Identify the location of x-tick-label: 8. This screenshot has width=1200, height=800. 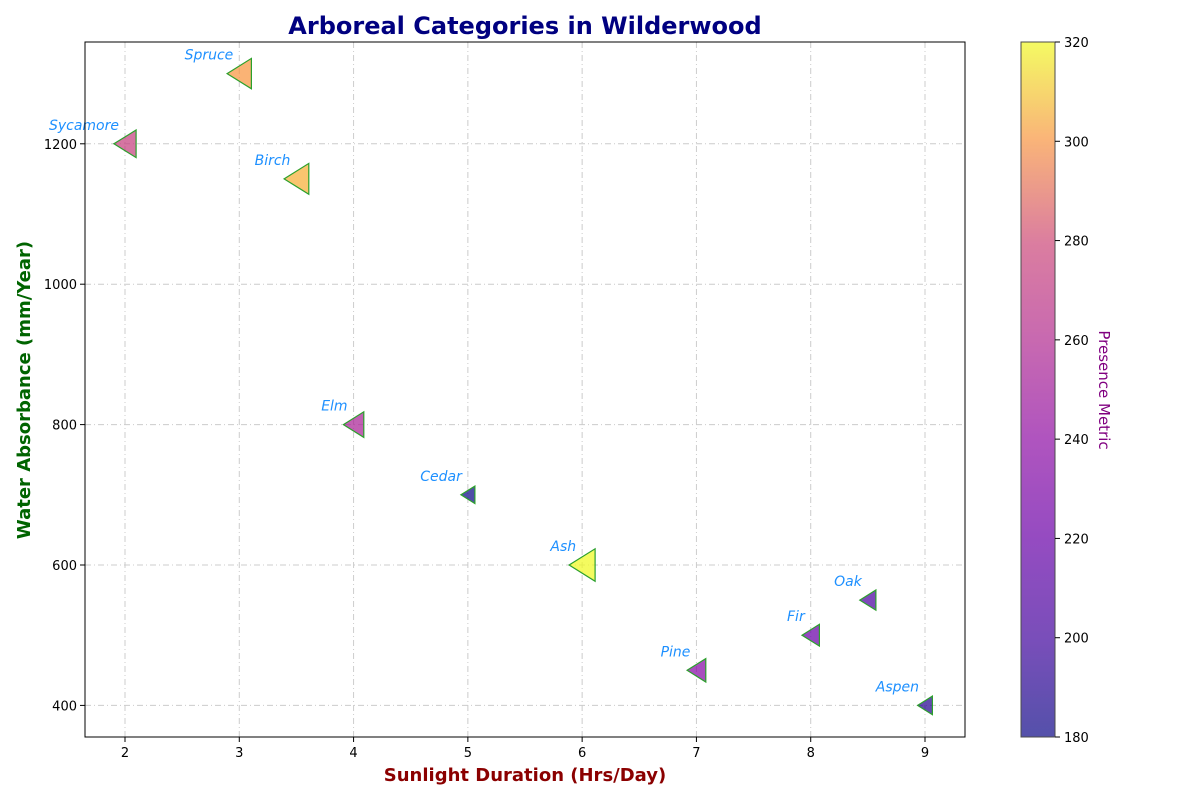
(811, 753).